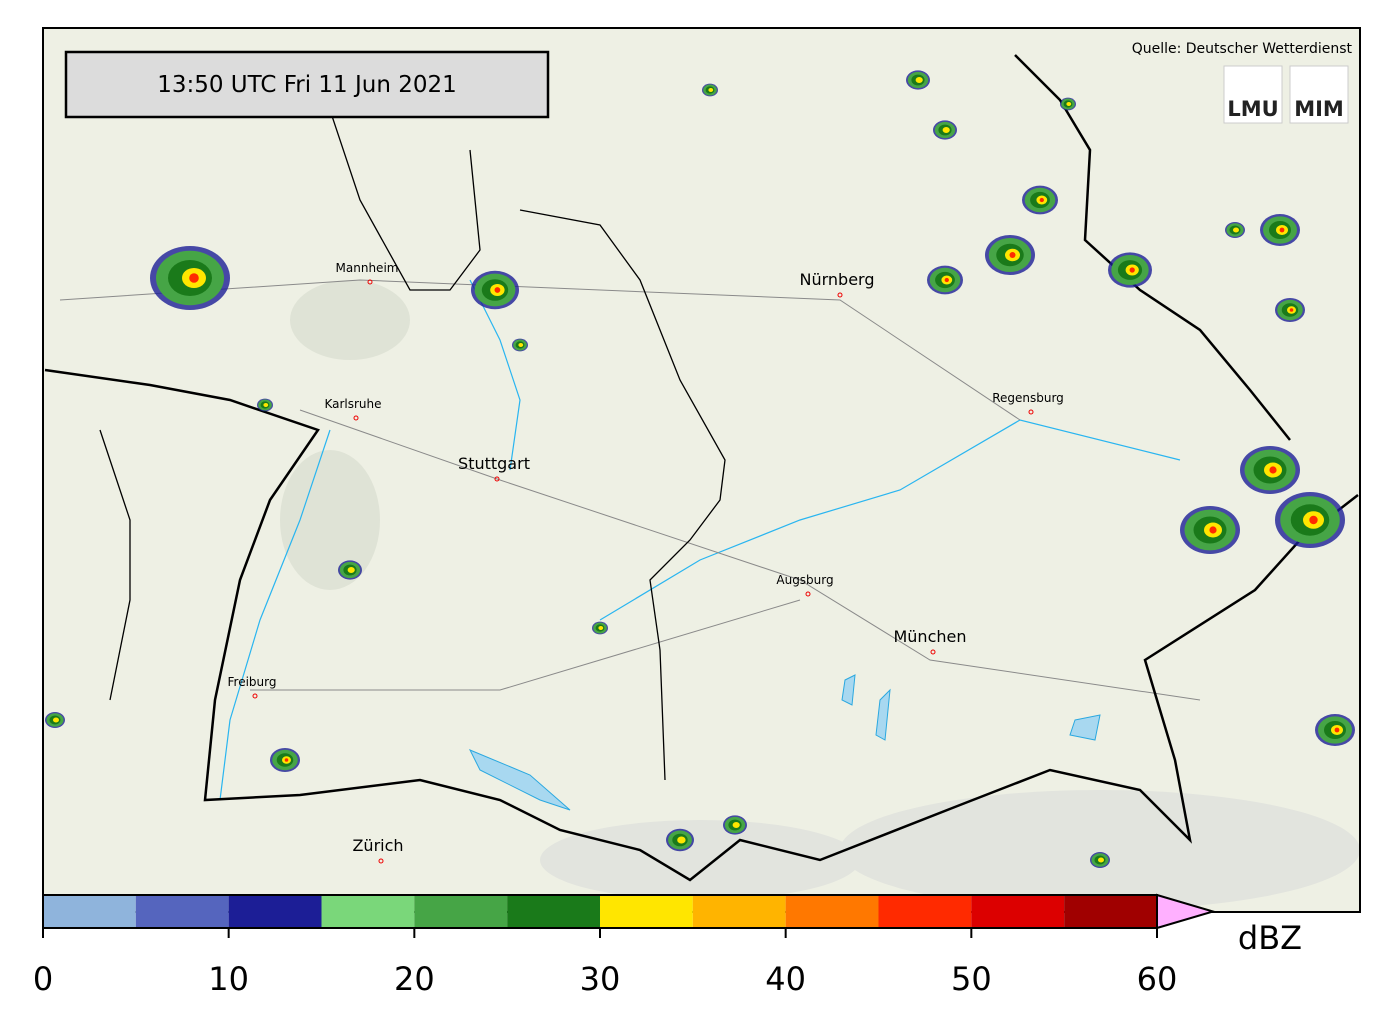 The height and width of the screenshot is (1029, 1390). Describe the element at coordinates (1319, 109) in the screenshot. I see `logo: MIM` at that location.